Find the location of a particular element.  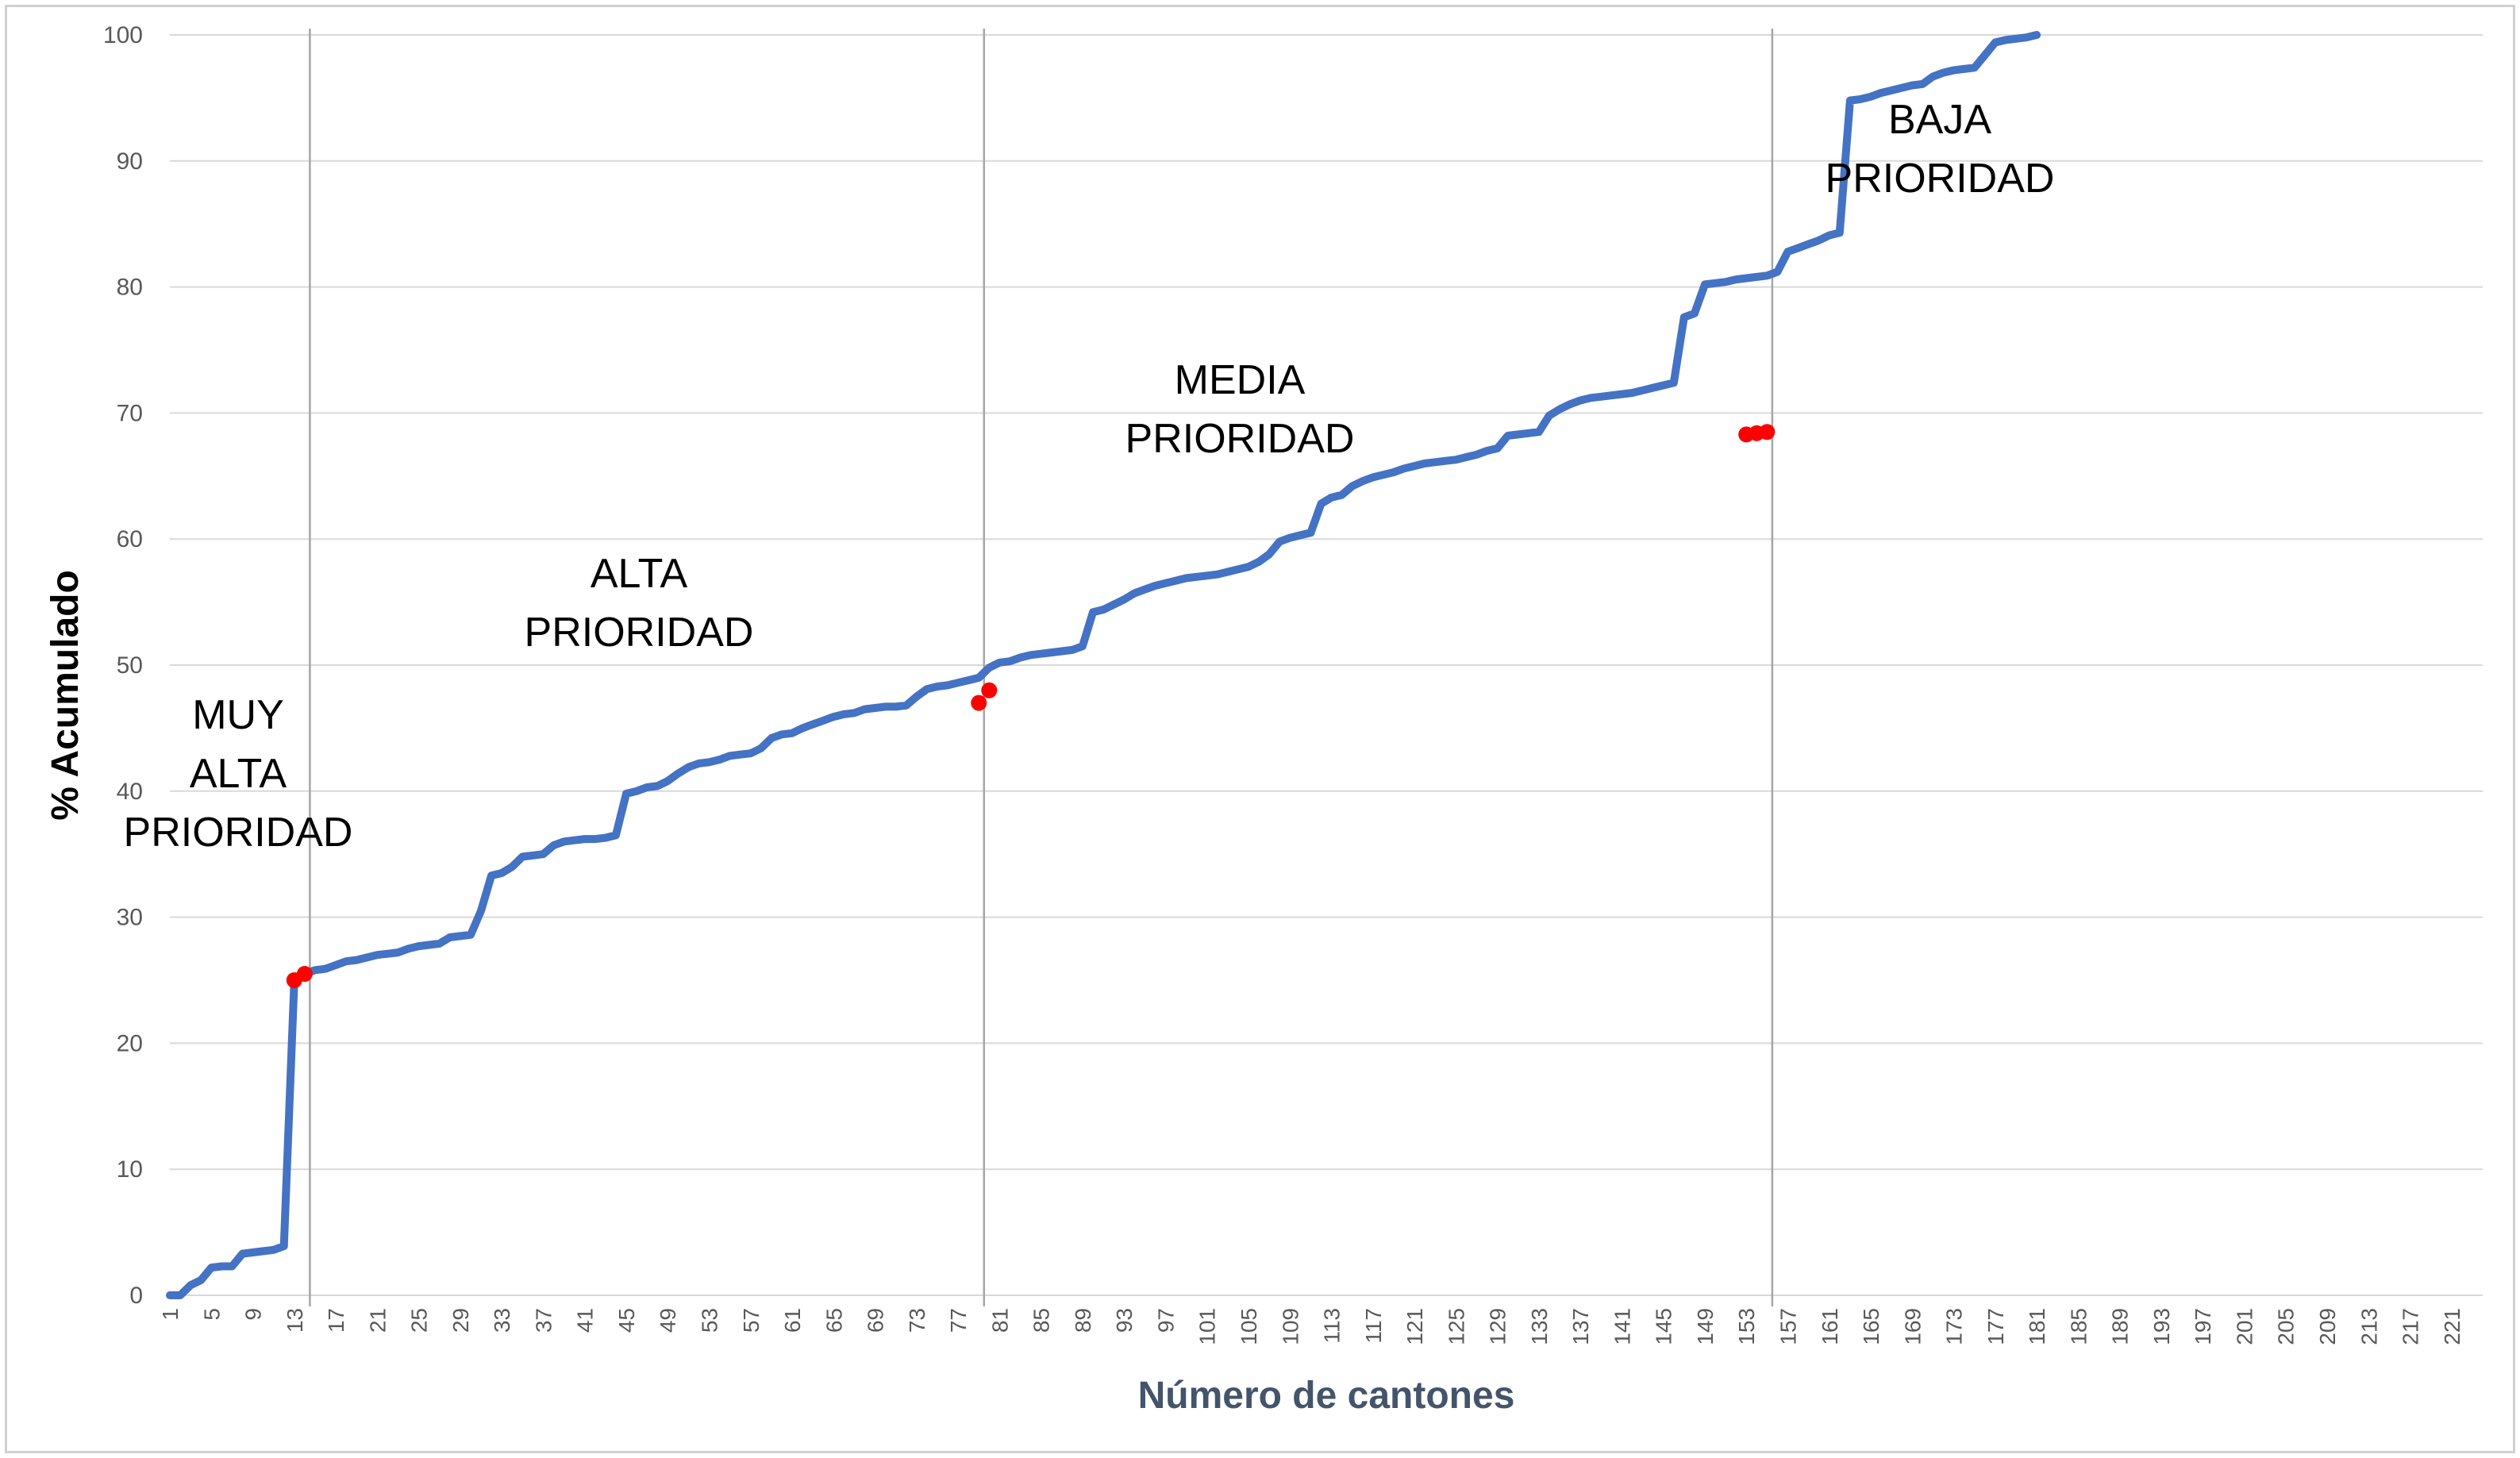

y-tick-label: 60 is located at coordinates (130, 539).